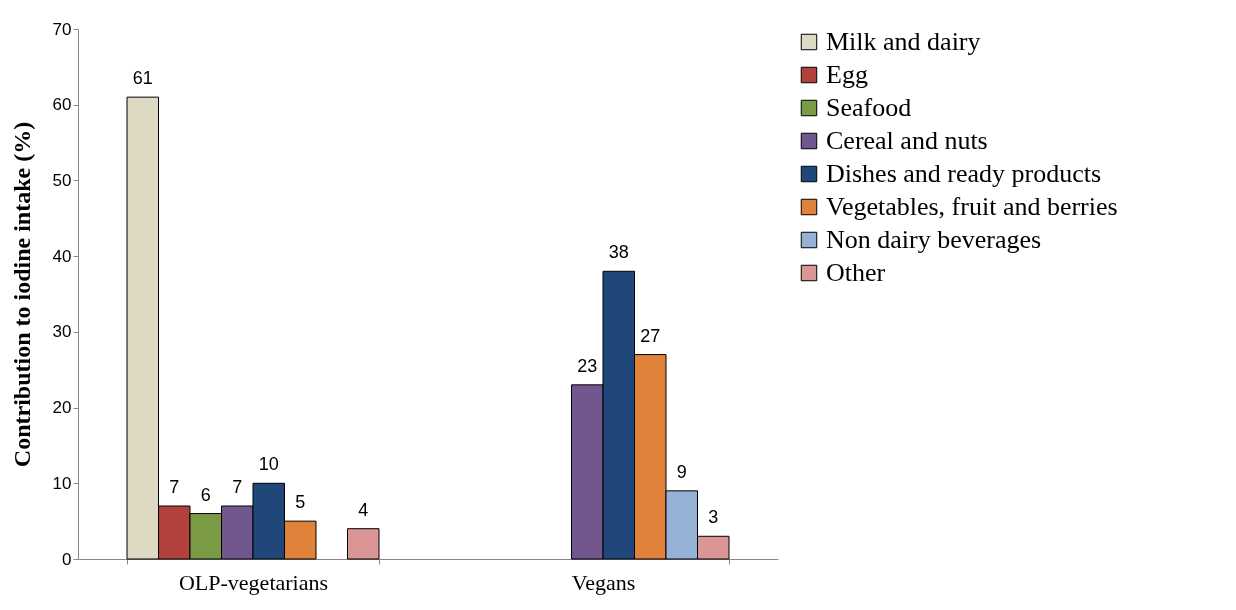  Describe the element at coordinates (847, 74) in the screenshot. I see `legend-label: Egg` at that location.